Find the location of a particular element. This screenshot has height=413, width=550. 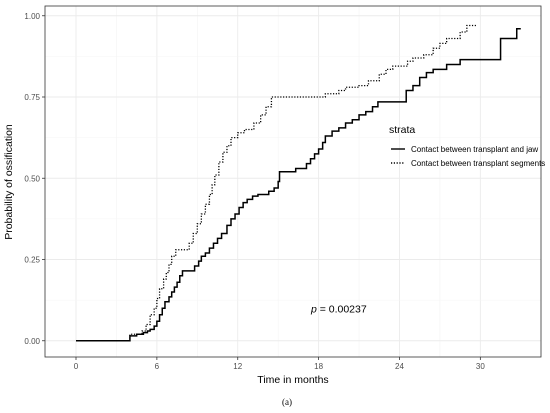

y-axis-title: Probability of ossification is located at coordinates (9, 182).